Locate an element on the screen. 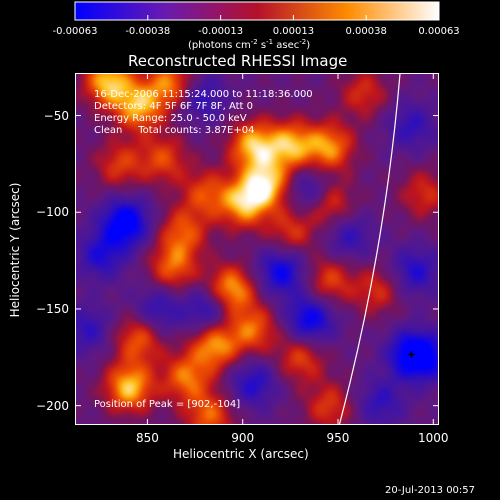  footer-timestamp: 20-Jul-2013 00:57 is located at coordinates (430, 490).